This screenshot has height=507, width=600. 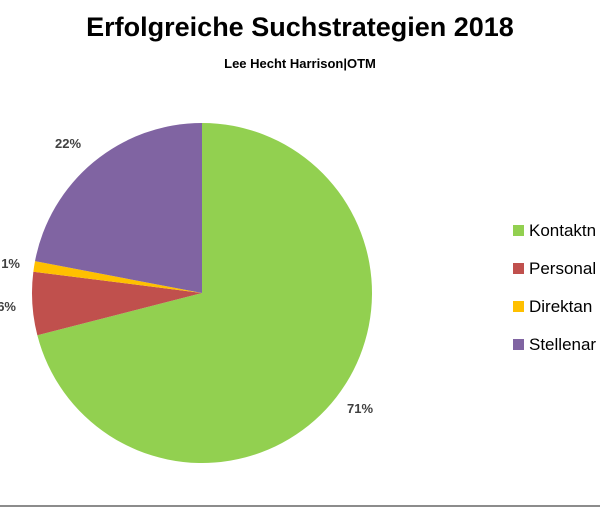 I want to click on data-label-4: 22%, so click(x=68, y=143).